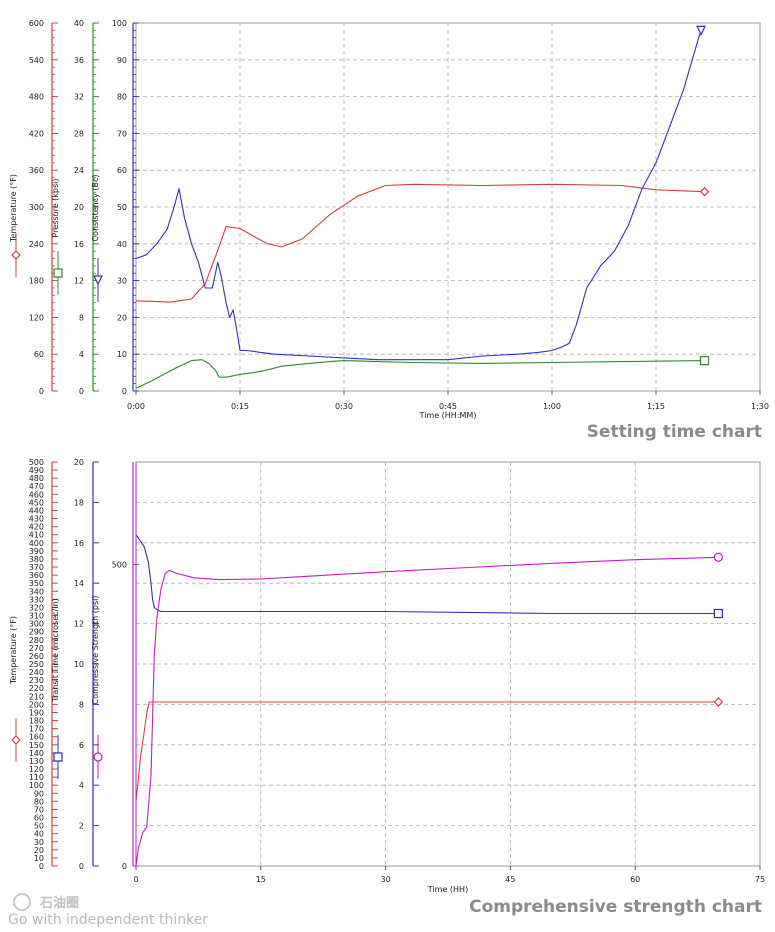  Describe the element at coordinates (36, 244) in the screenshot. I see `y-tick-label: 240` at that location.